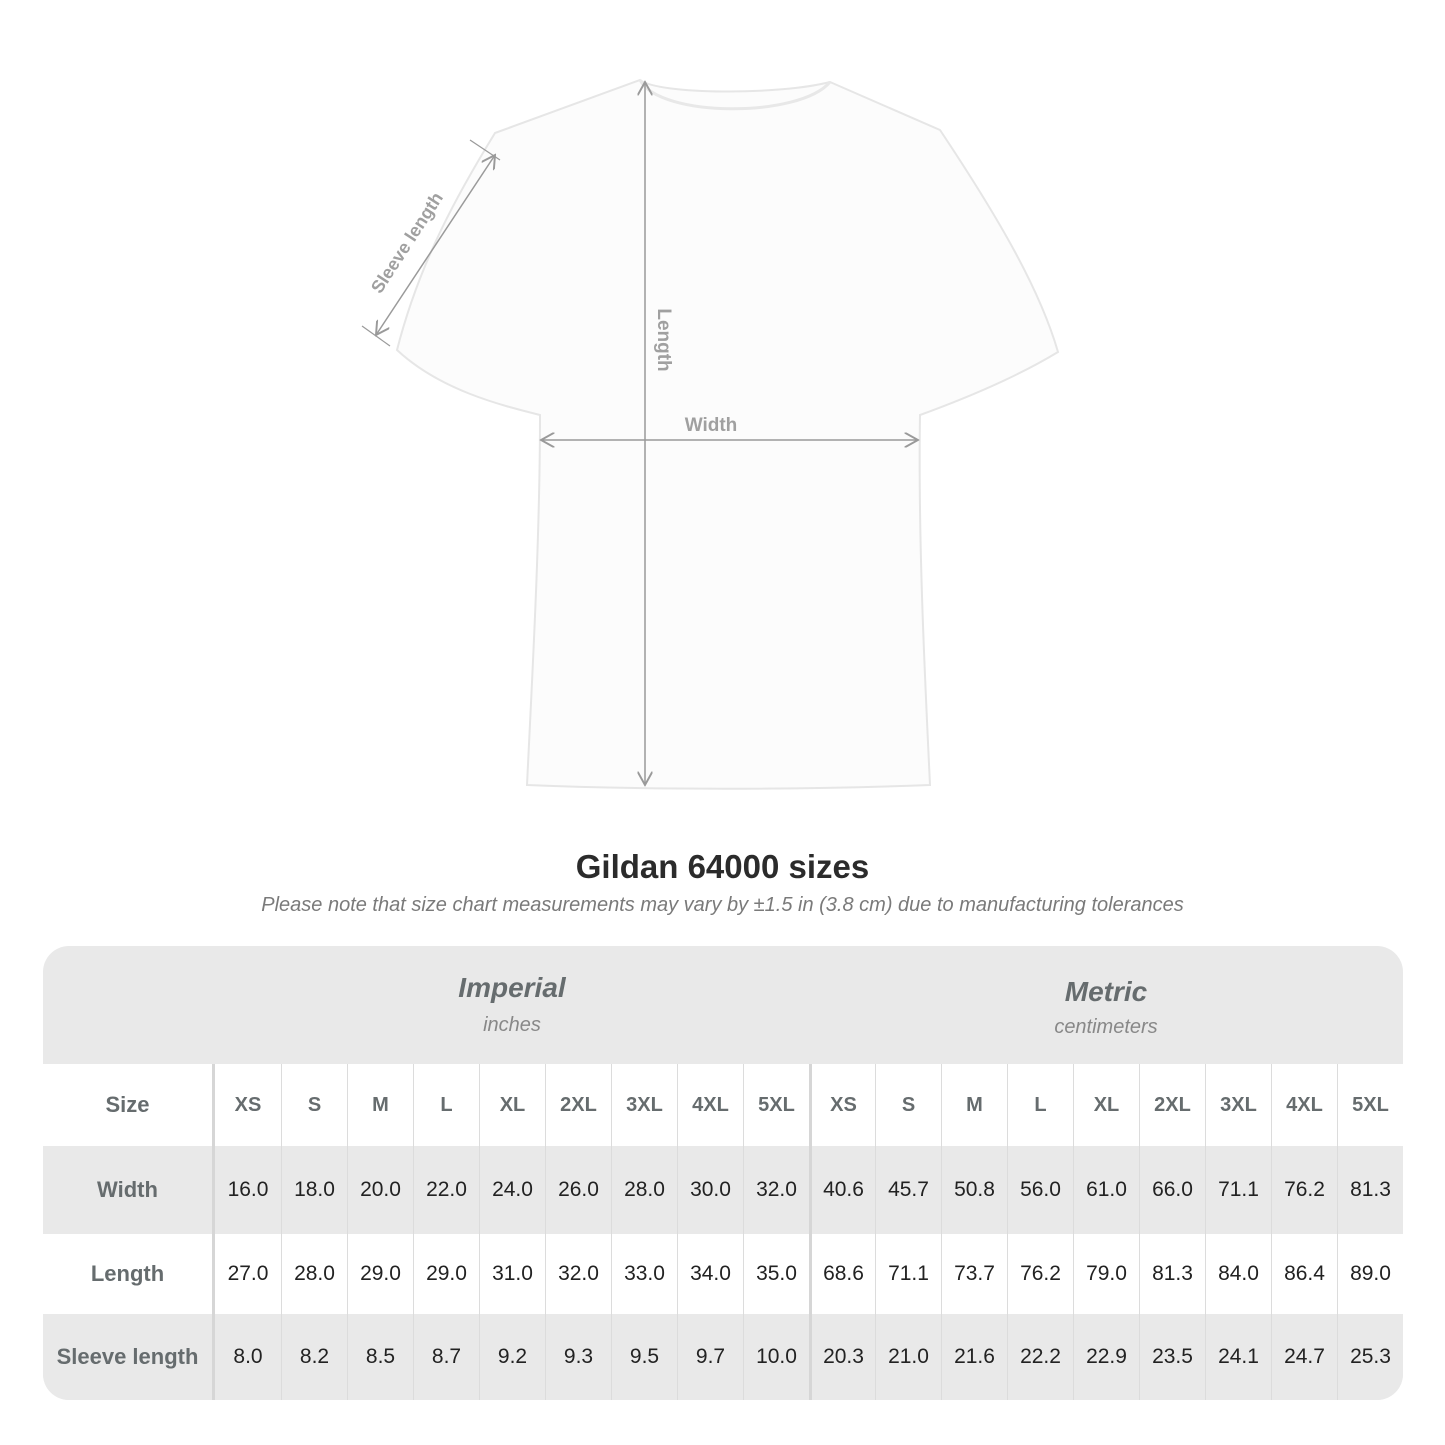  I want to click on metric-value-cell: 40.6, so click(842, 1190).